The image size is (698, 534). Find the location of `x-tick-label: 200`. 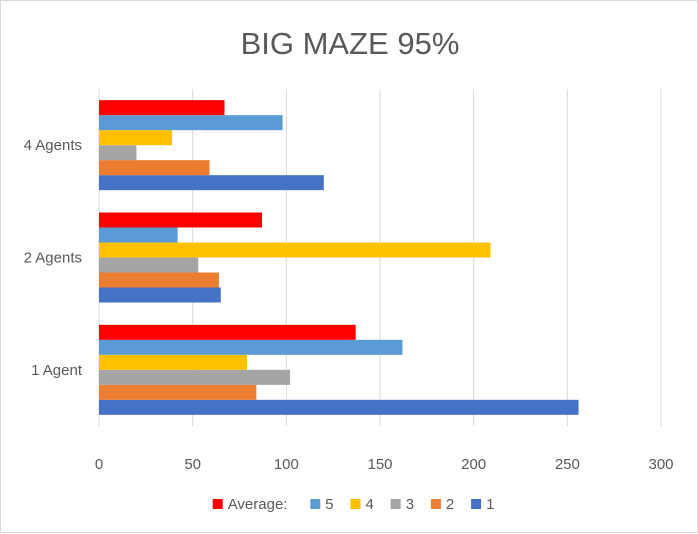

x-tick-label: 200 is located at coordinates (473, 464).